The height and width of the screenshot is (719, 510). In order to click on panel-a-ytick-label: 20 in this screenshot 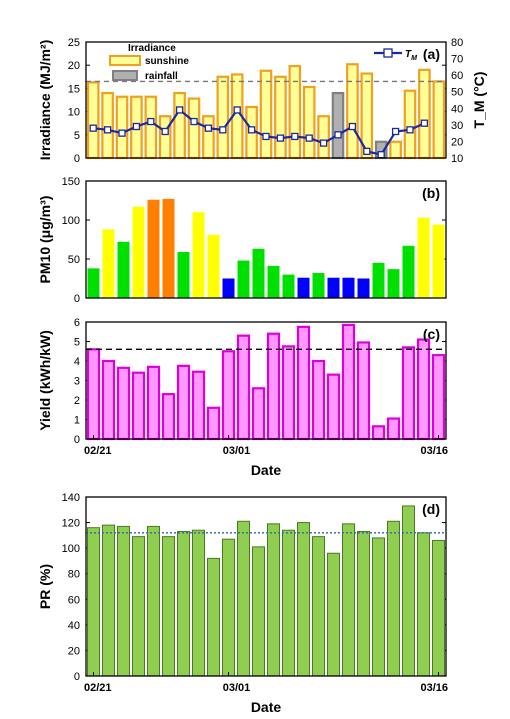, I will do `click(74, 66)`.